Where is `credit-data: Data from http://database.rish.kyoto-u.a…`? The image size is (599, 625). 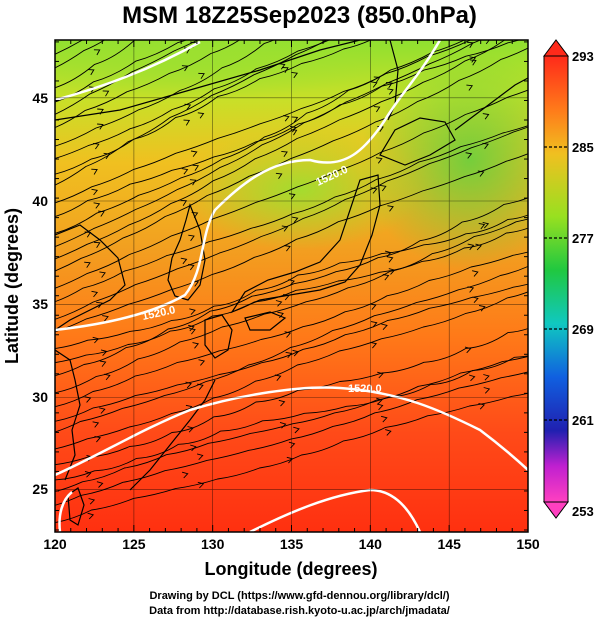 credit-data: Data from http://database.rish.kyoto-u.a… is located at coordinates (299, 611).